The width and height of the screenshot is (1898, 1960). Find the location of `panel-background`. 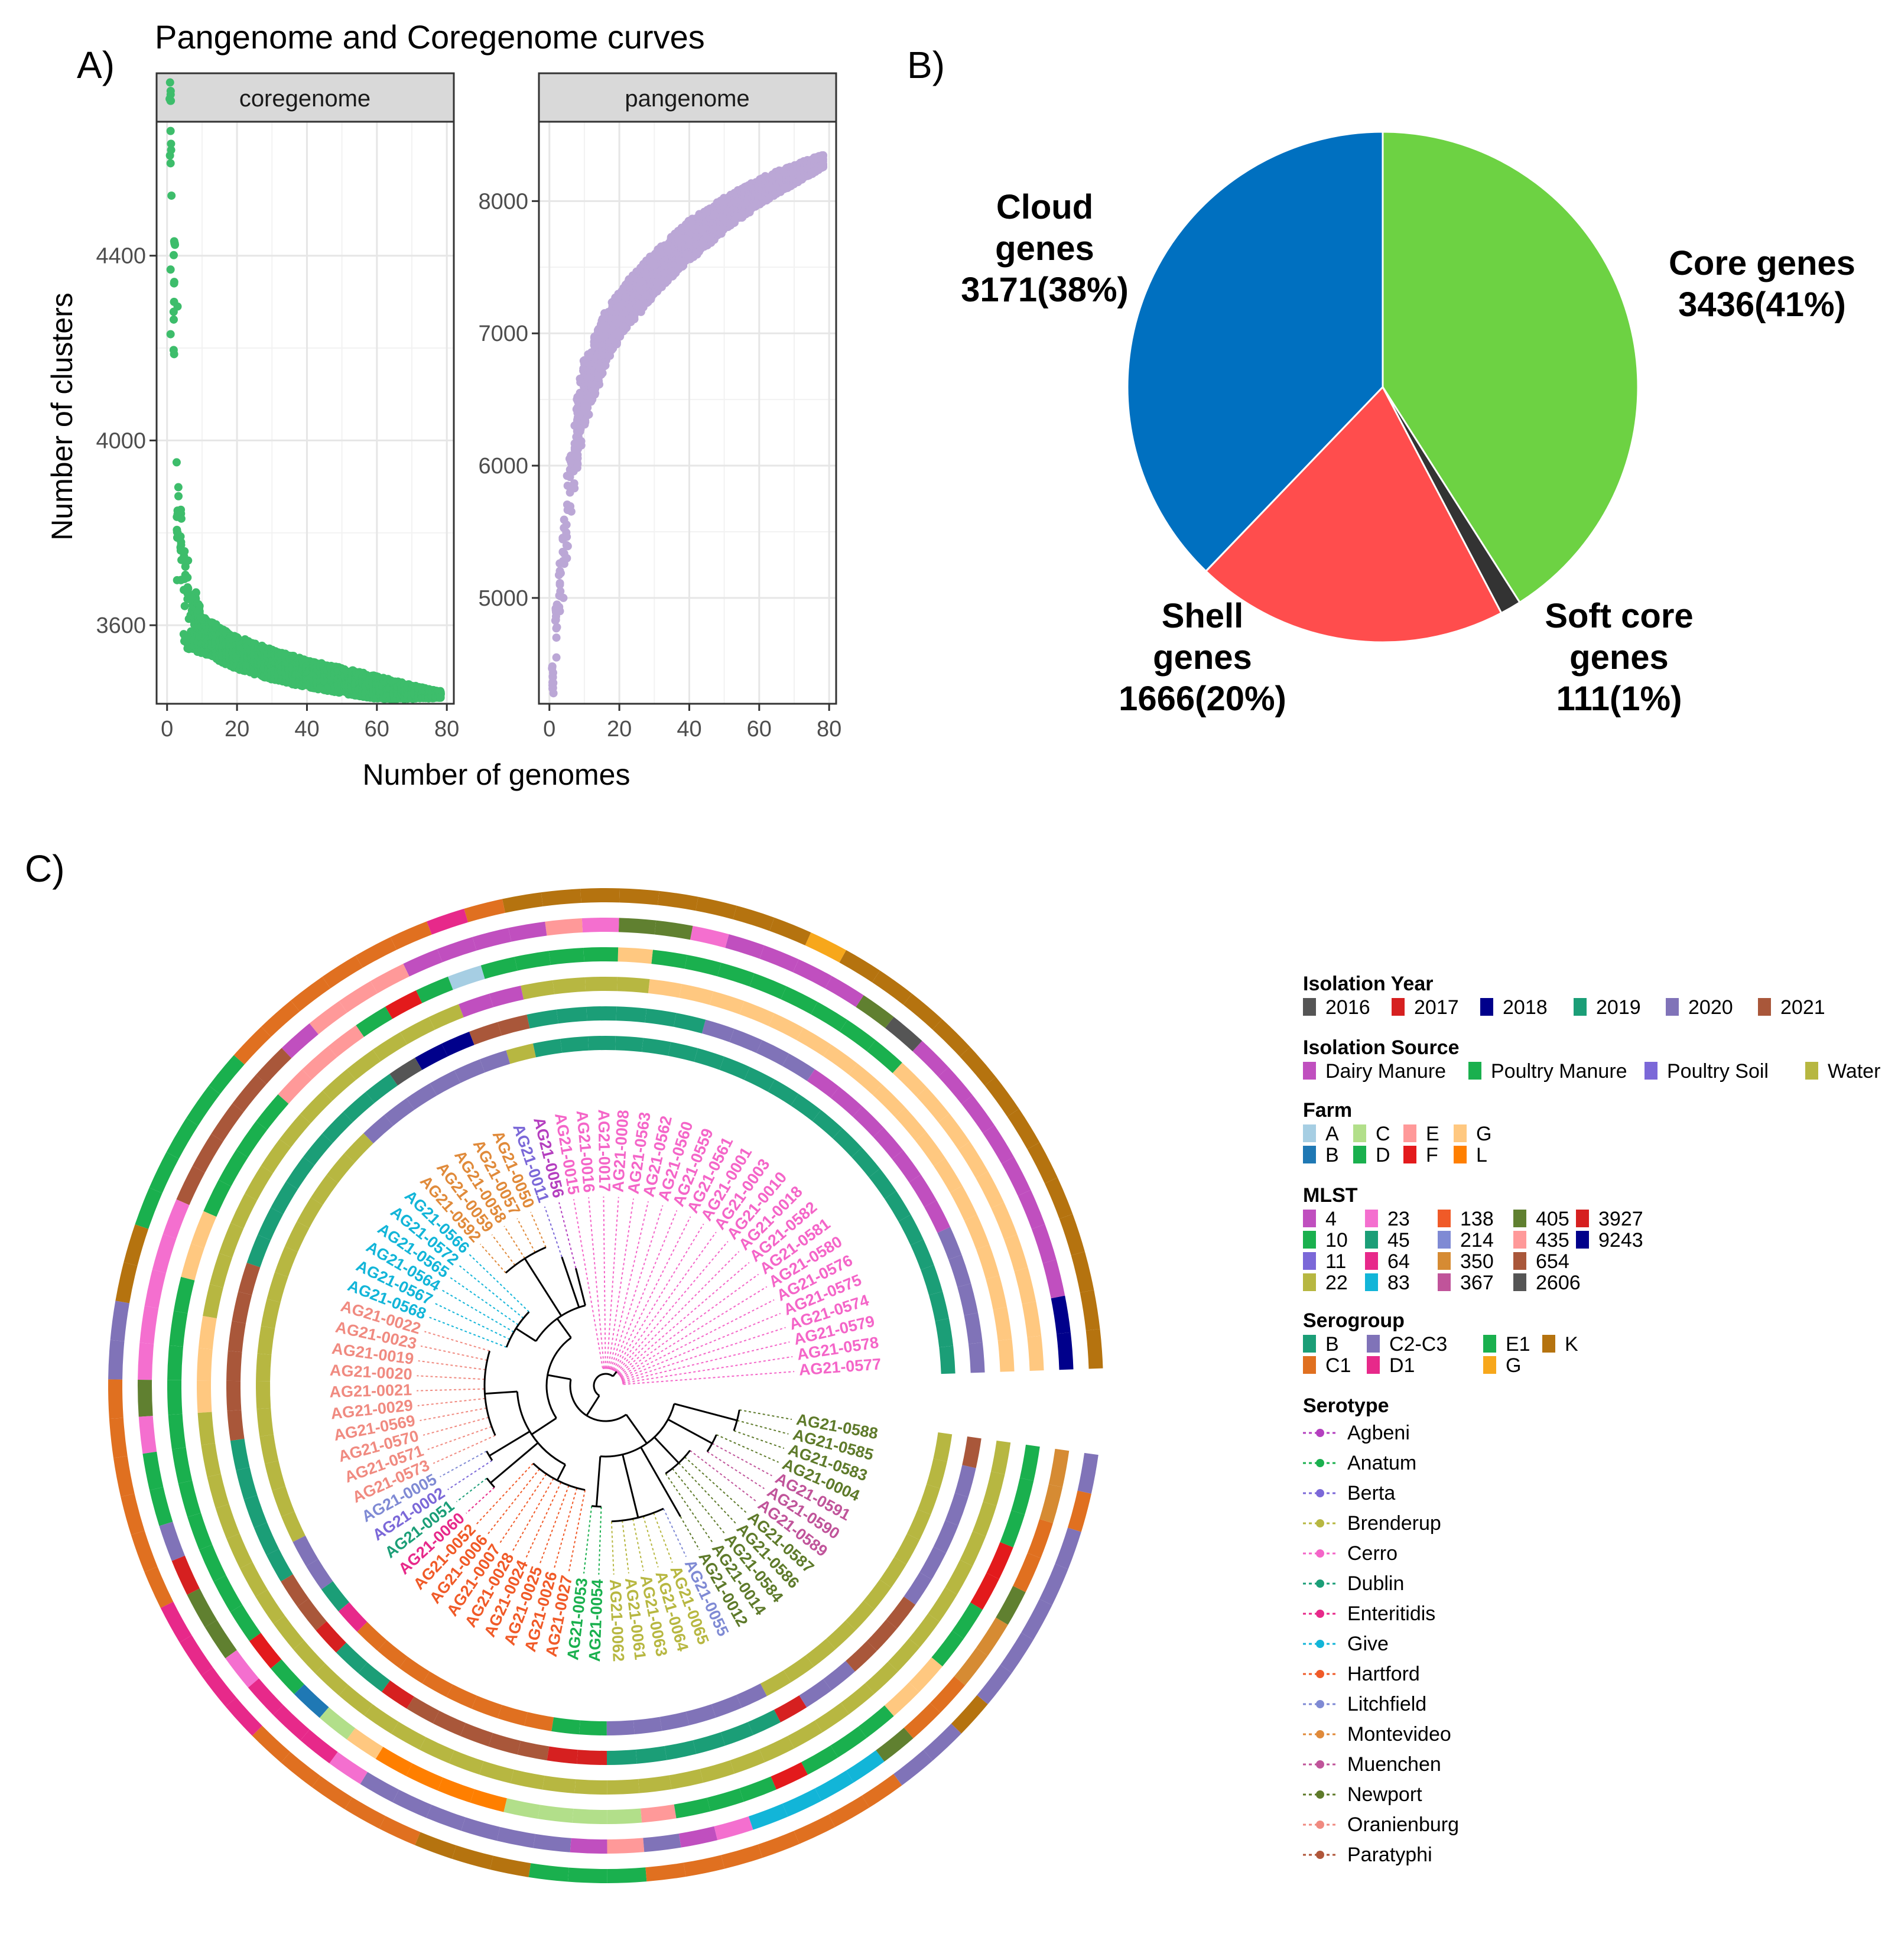

panel-background is located at coordinates (305, 413).